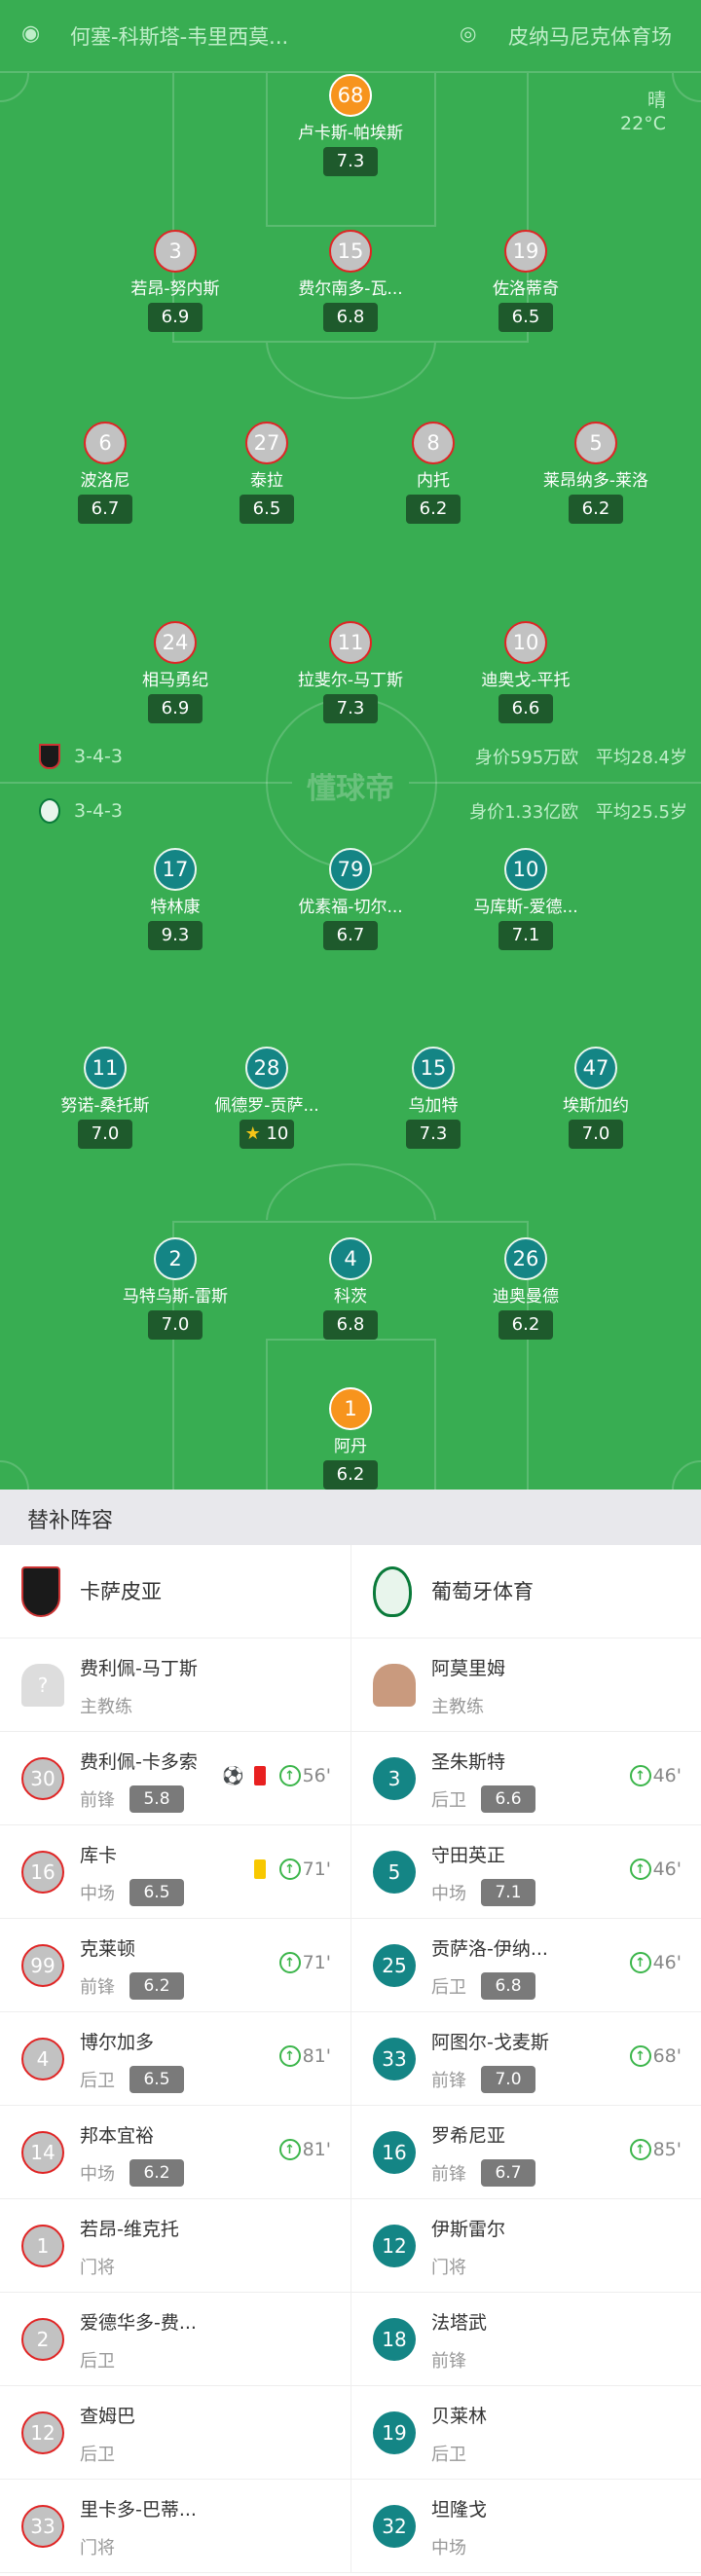  Describe the element at coordinates (448, 2548) in the screenshot. I see `player-position: 中场` at that location.